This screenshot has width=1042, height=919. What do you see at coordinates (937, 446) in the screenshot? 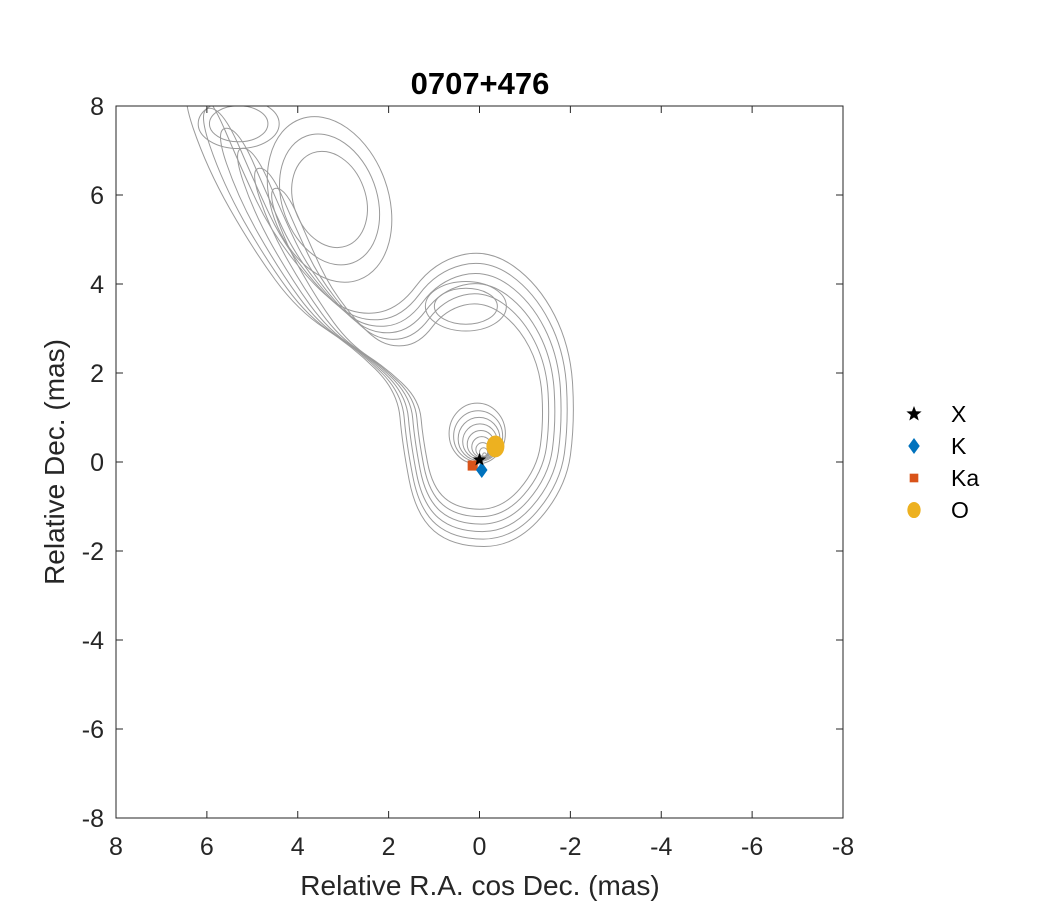
I see `legend-item: K` at bounding box center [937, 446].